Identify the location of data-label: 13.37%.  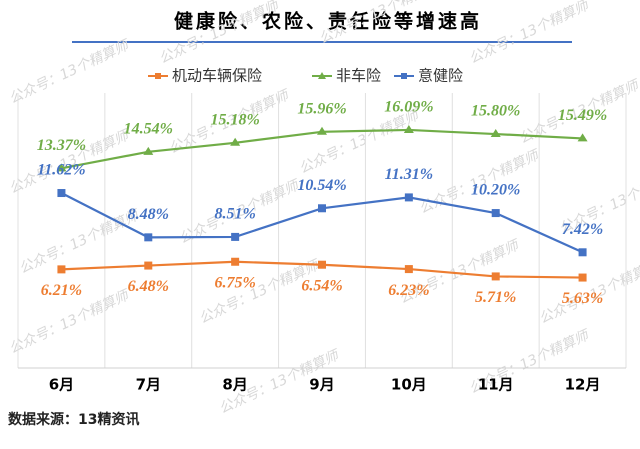
(61, 145).